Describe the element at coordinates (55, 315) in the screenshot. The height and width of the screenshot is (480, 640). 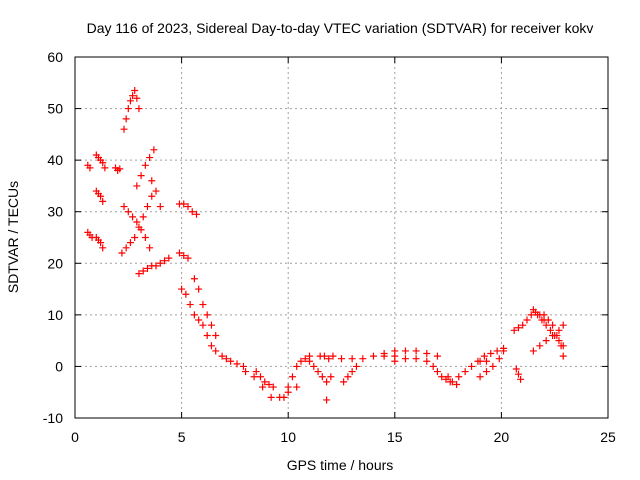
I see `y-tick-label: 10` at that location.